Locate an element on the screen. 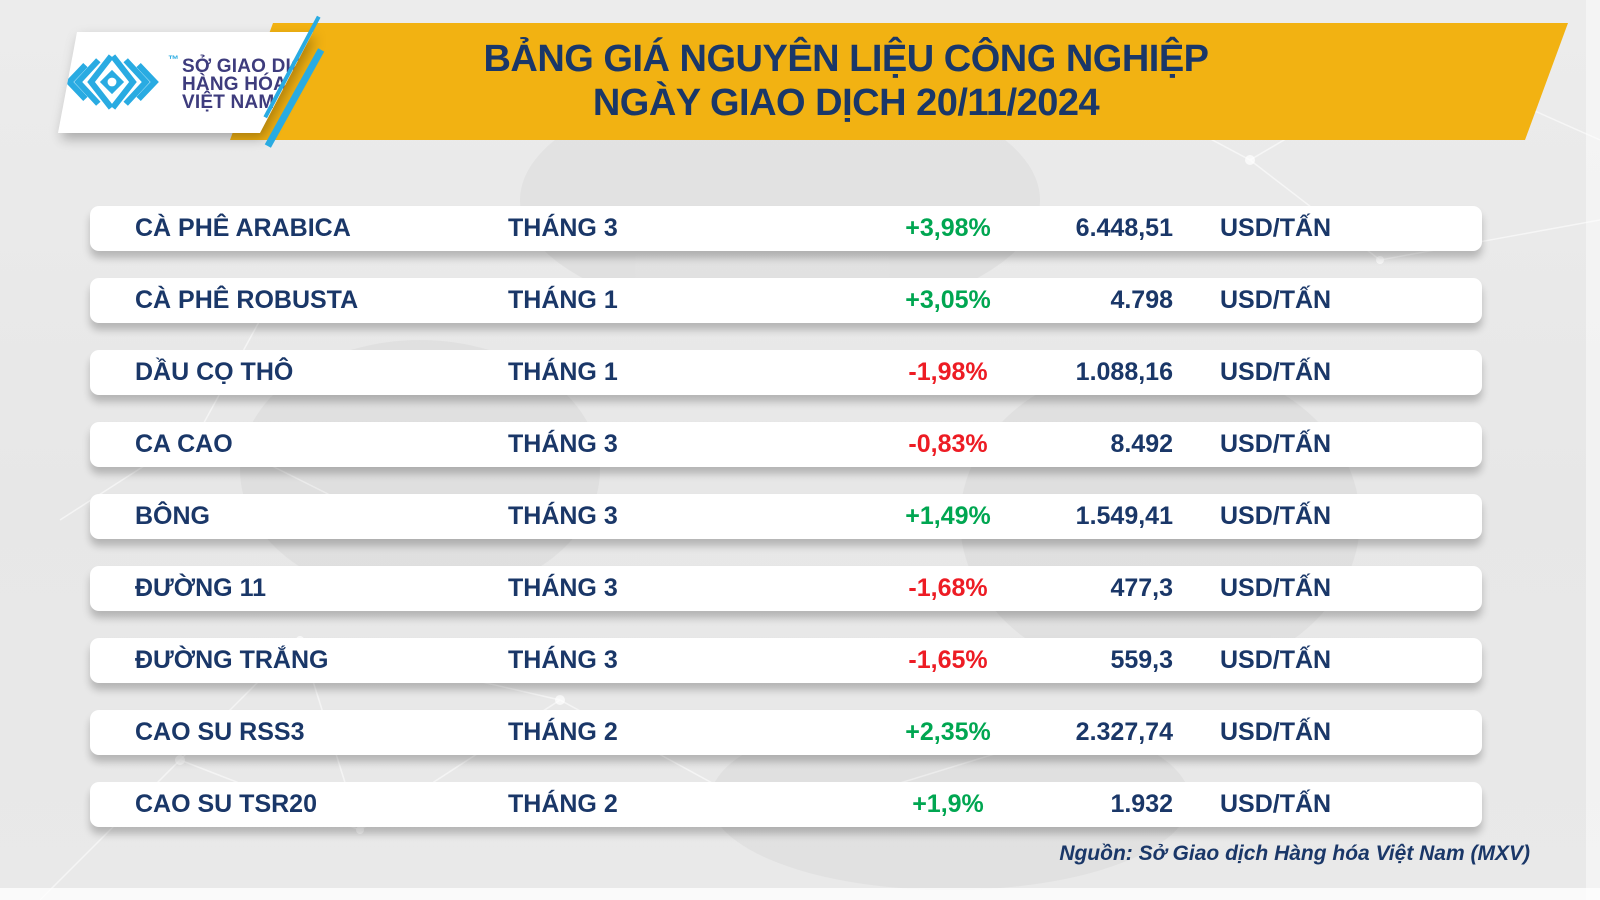 The height and width of the screenshot is (900, 1600). page-title-line1: BẢNG GIÁ NGUYÊN LIỆU CÔNG NGHIỆP is located at coordinates (846, 58).